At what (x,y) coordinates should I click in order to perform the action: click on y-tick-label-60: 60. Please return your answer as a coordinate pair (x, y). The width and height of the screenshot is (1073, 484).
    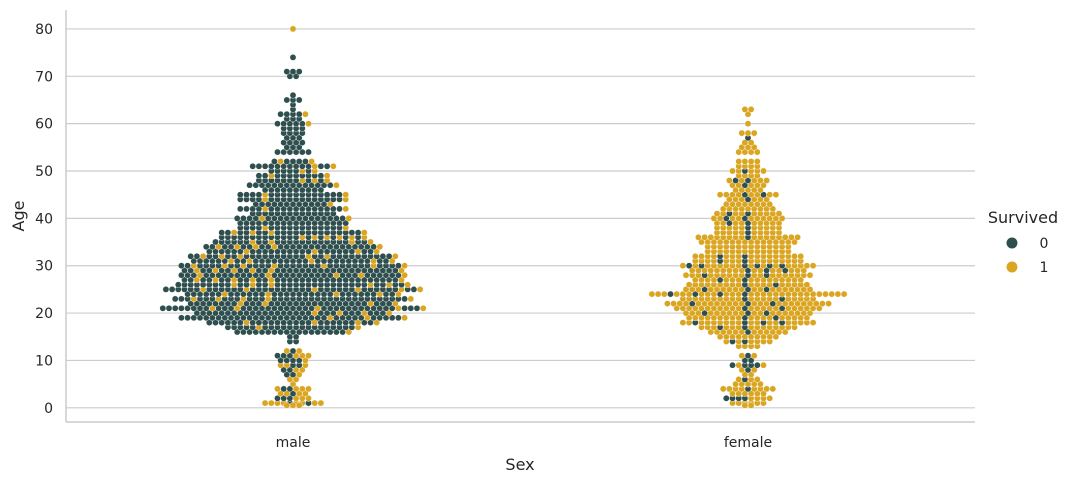
    Looking at the image, I should click on (44, 125).